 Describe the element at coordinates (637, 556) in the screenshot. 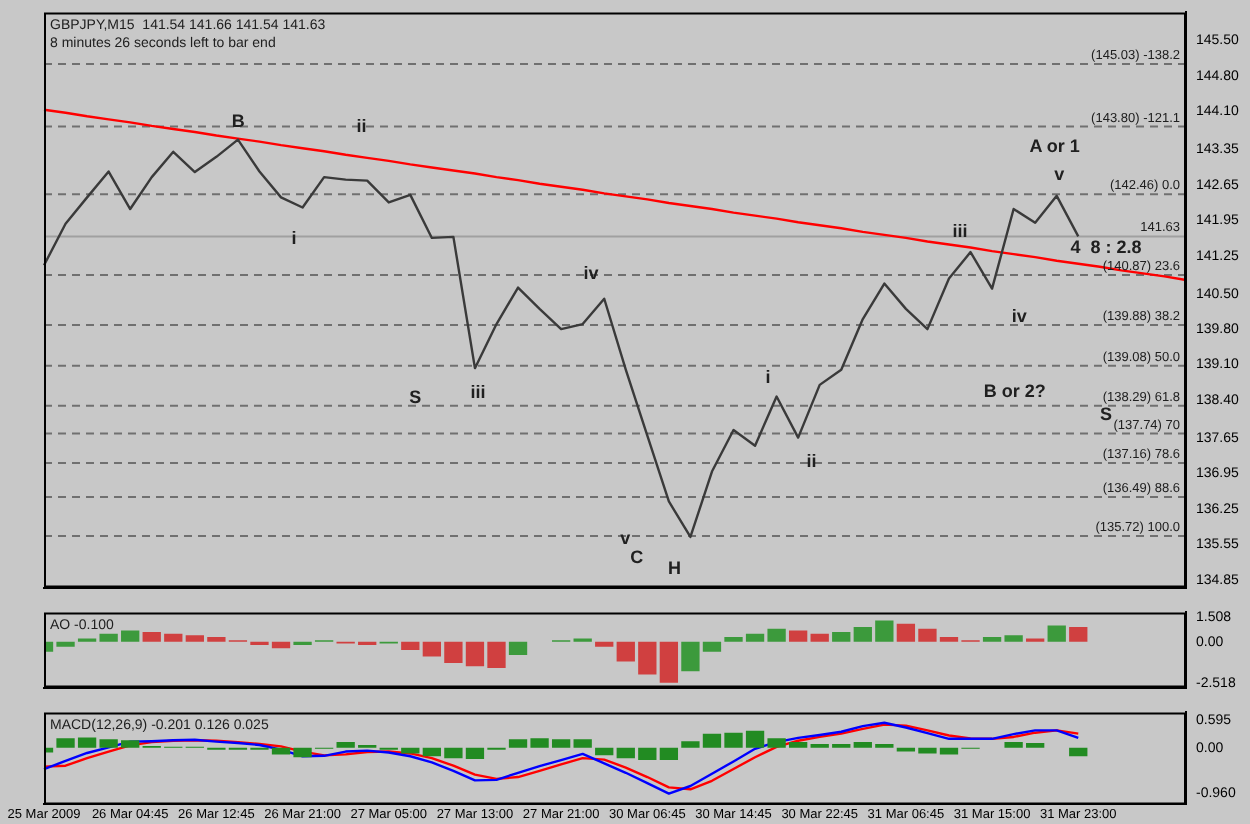

I see `annotation: C` at that location.